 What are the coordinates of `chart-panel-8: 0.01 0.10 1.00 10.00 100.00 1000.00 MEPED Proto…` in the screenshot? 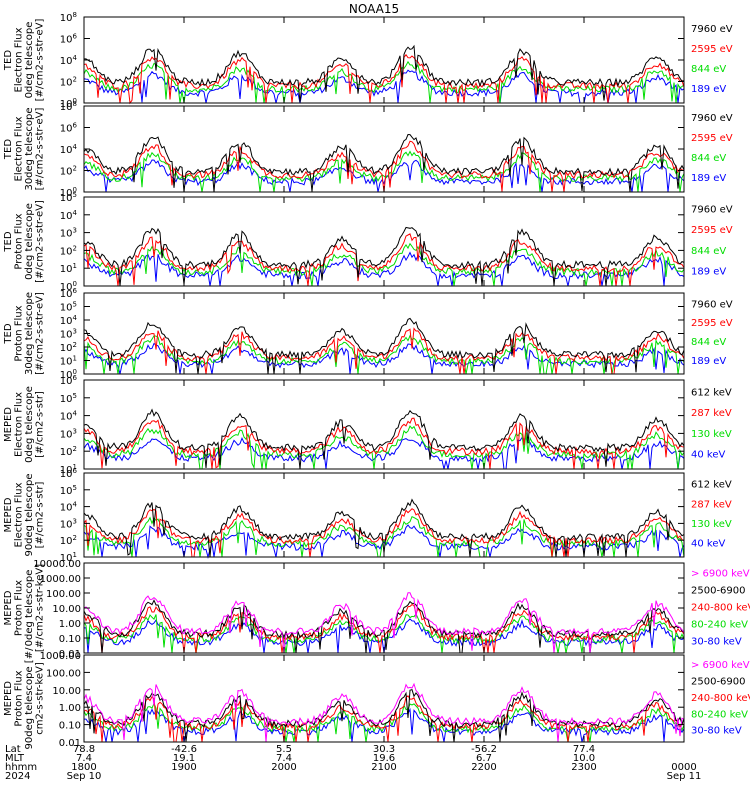 It's located at (376, 698).